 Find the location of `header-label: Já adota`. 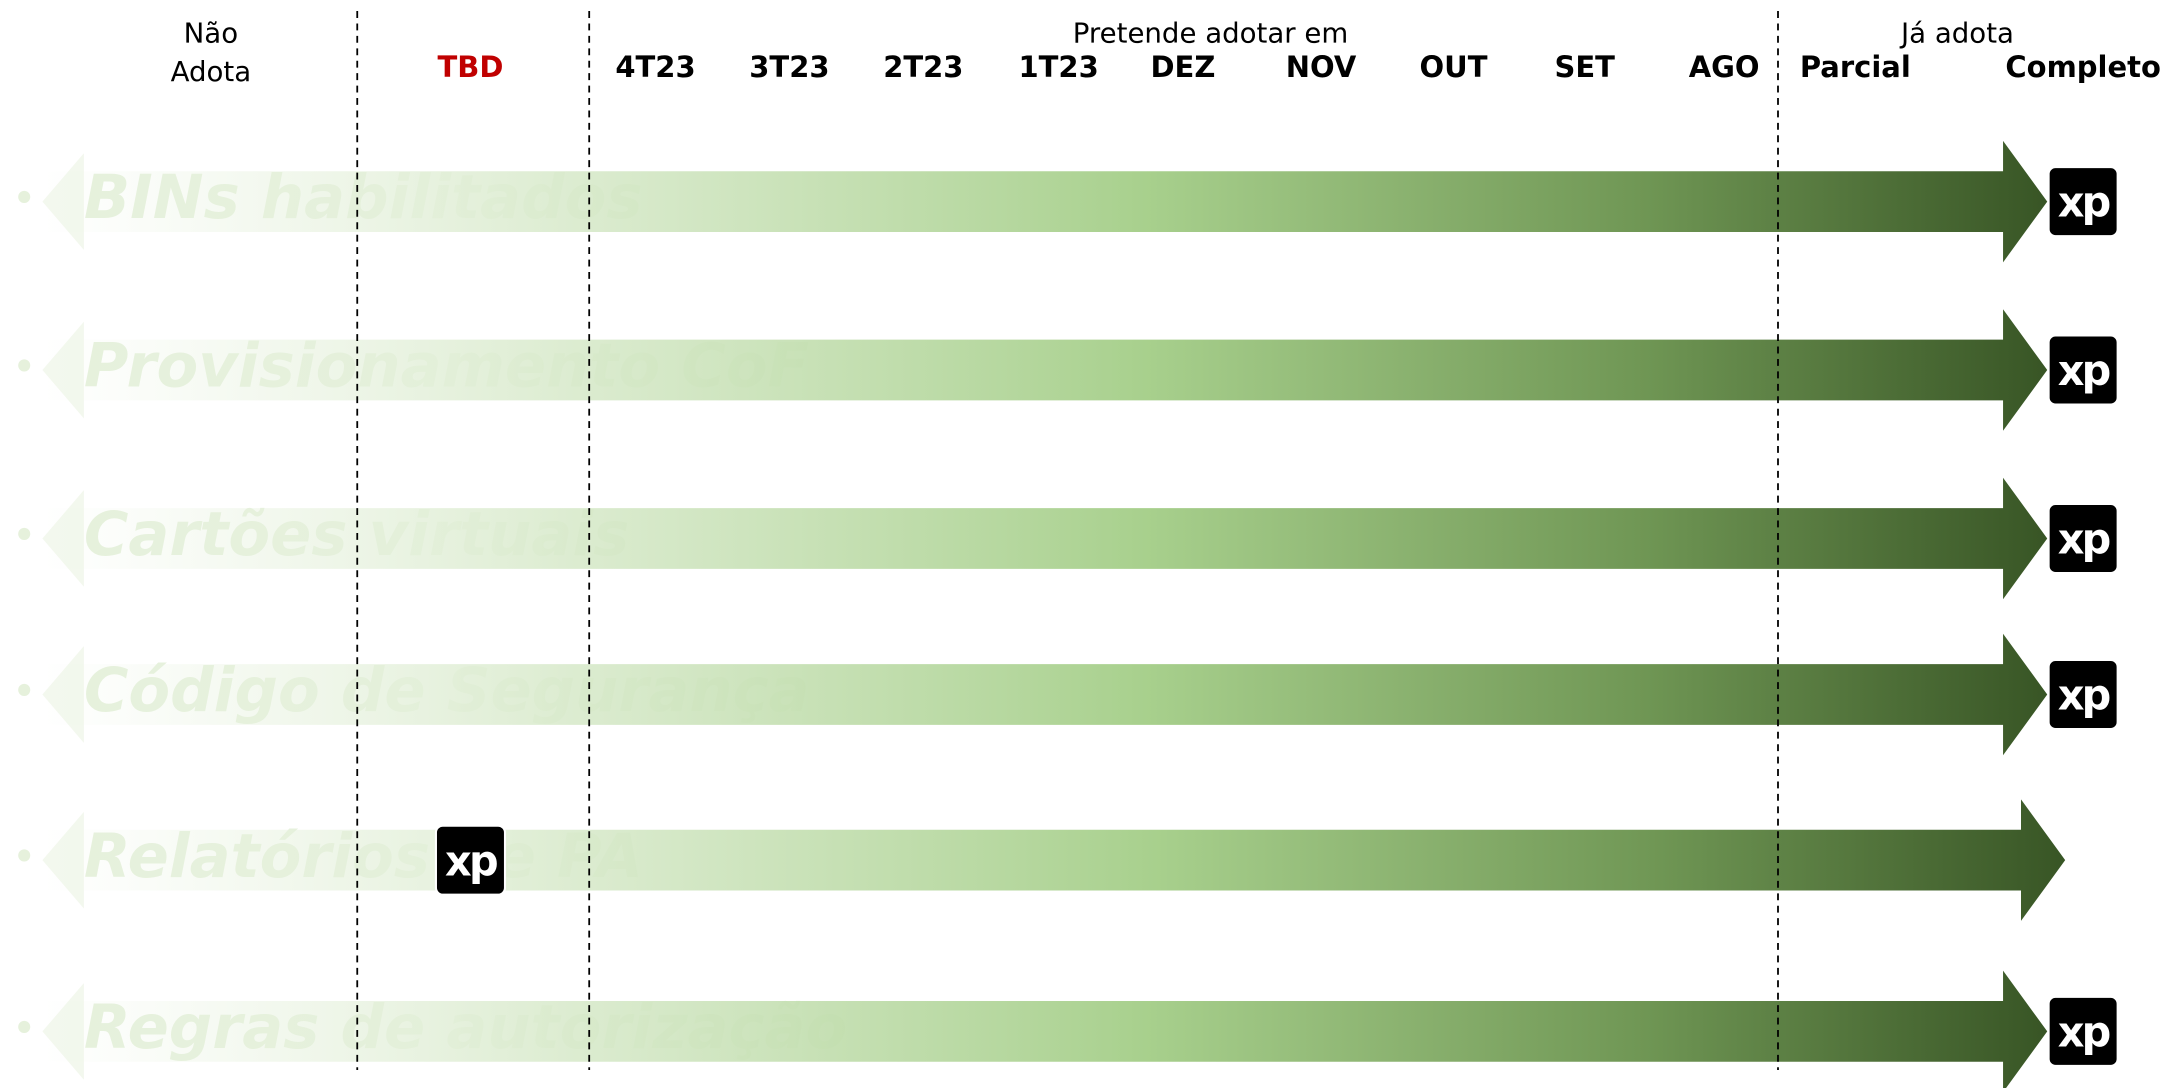

header-label: Já adota is located at coordinates (1956, 33).